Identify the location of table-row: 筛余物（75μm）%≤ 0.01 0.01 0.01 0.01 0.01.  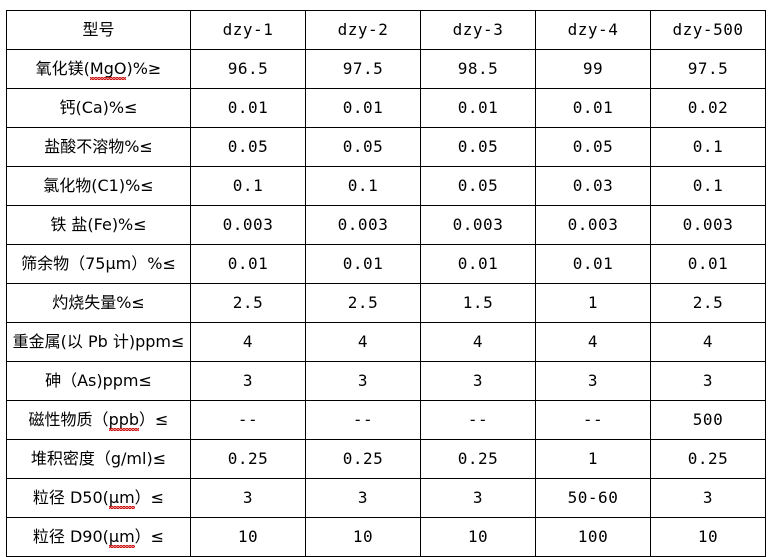
(386, 264).